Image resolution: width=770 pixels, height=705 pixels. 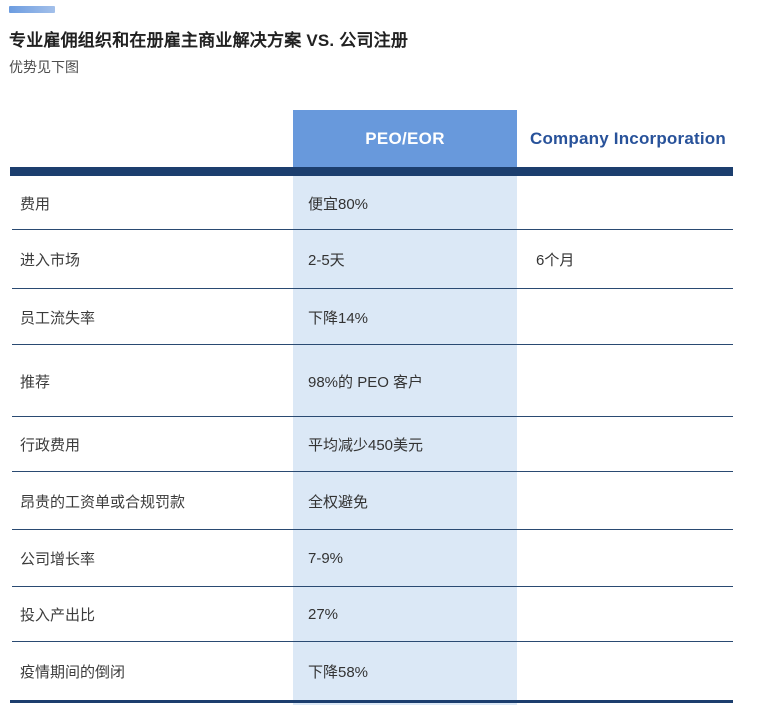 What do you see at coordinates (385, 614) in the screenshot?
I see `table-row: 投入产出比 27%` at bounding box center [385, 614].